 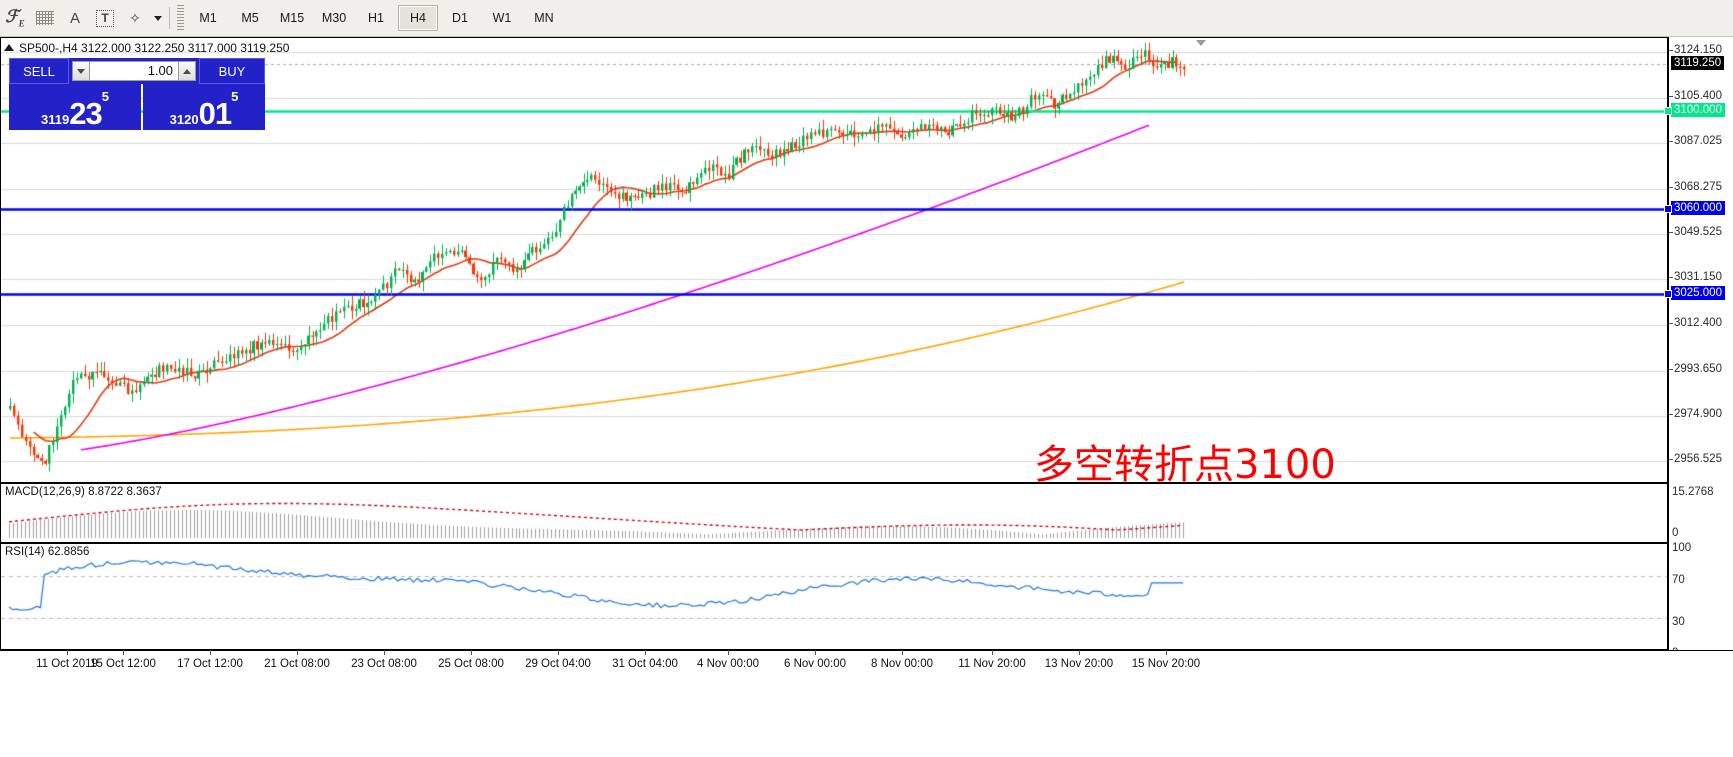 I want to click on buy-price-display: 3120 01 5, so click(x=204, y=107).